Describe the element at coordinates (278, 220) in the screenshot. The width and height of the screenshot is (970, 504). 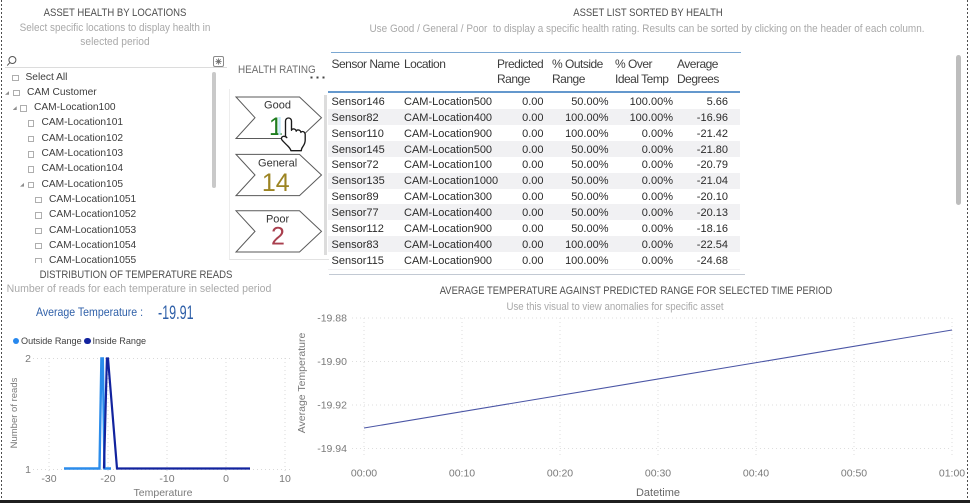
I see `svg-text: Poor` at that location.